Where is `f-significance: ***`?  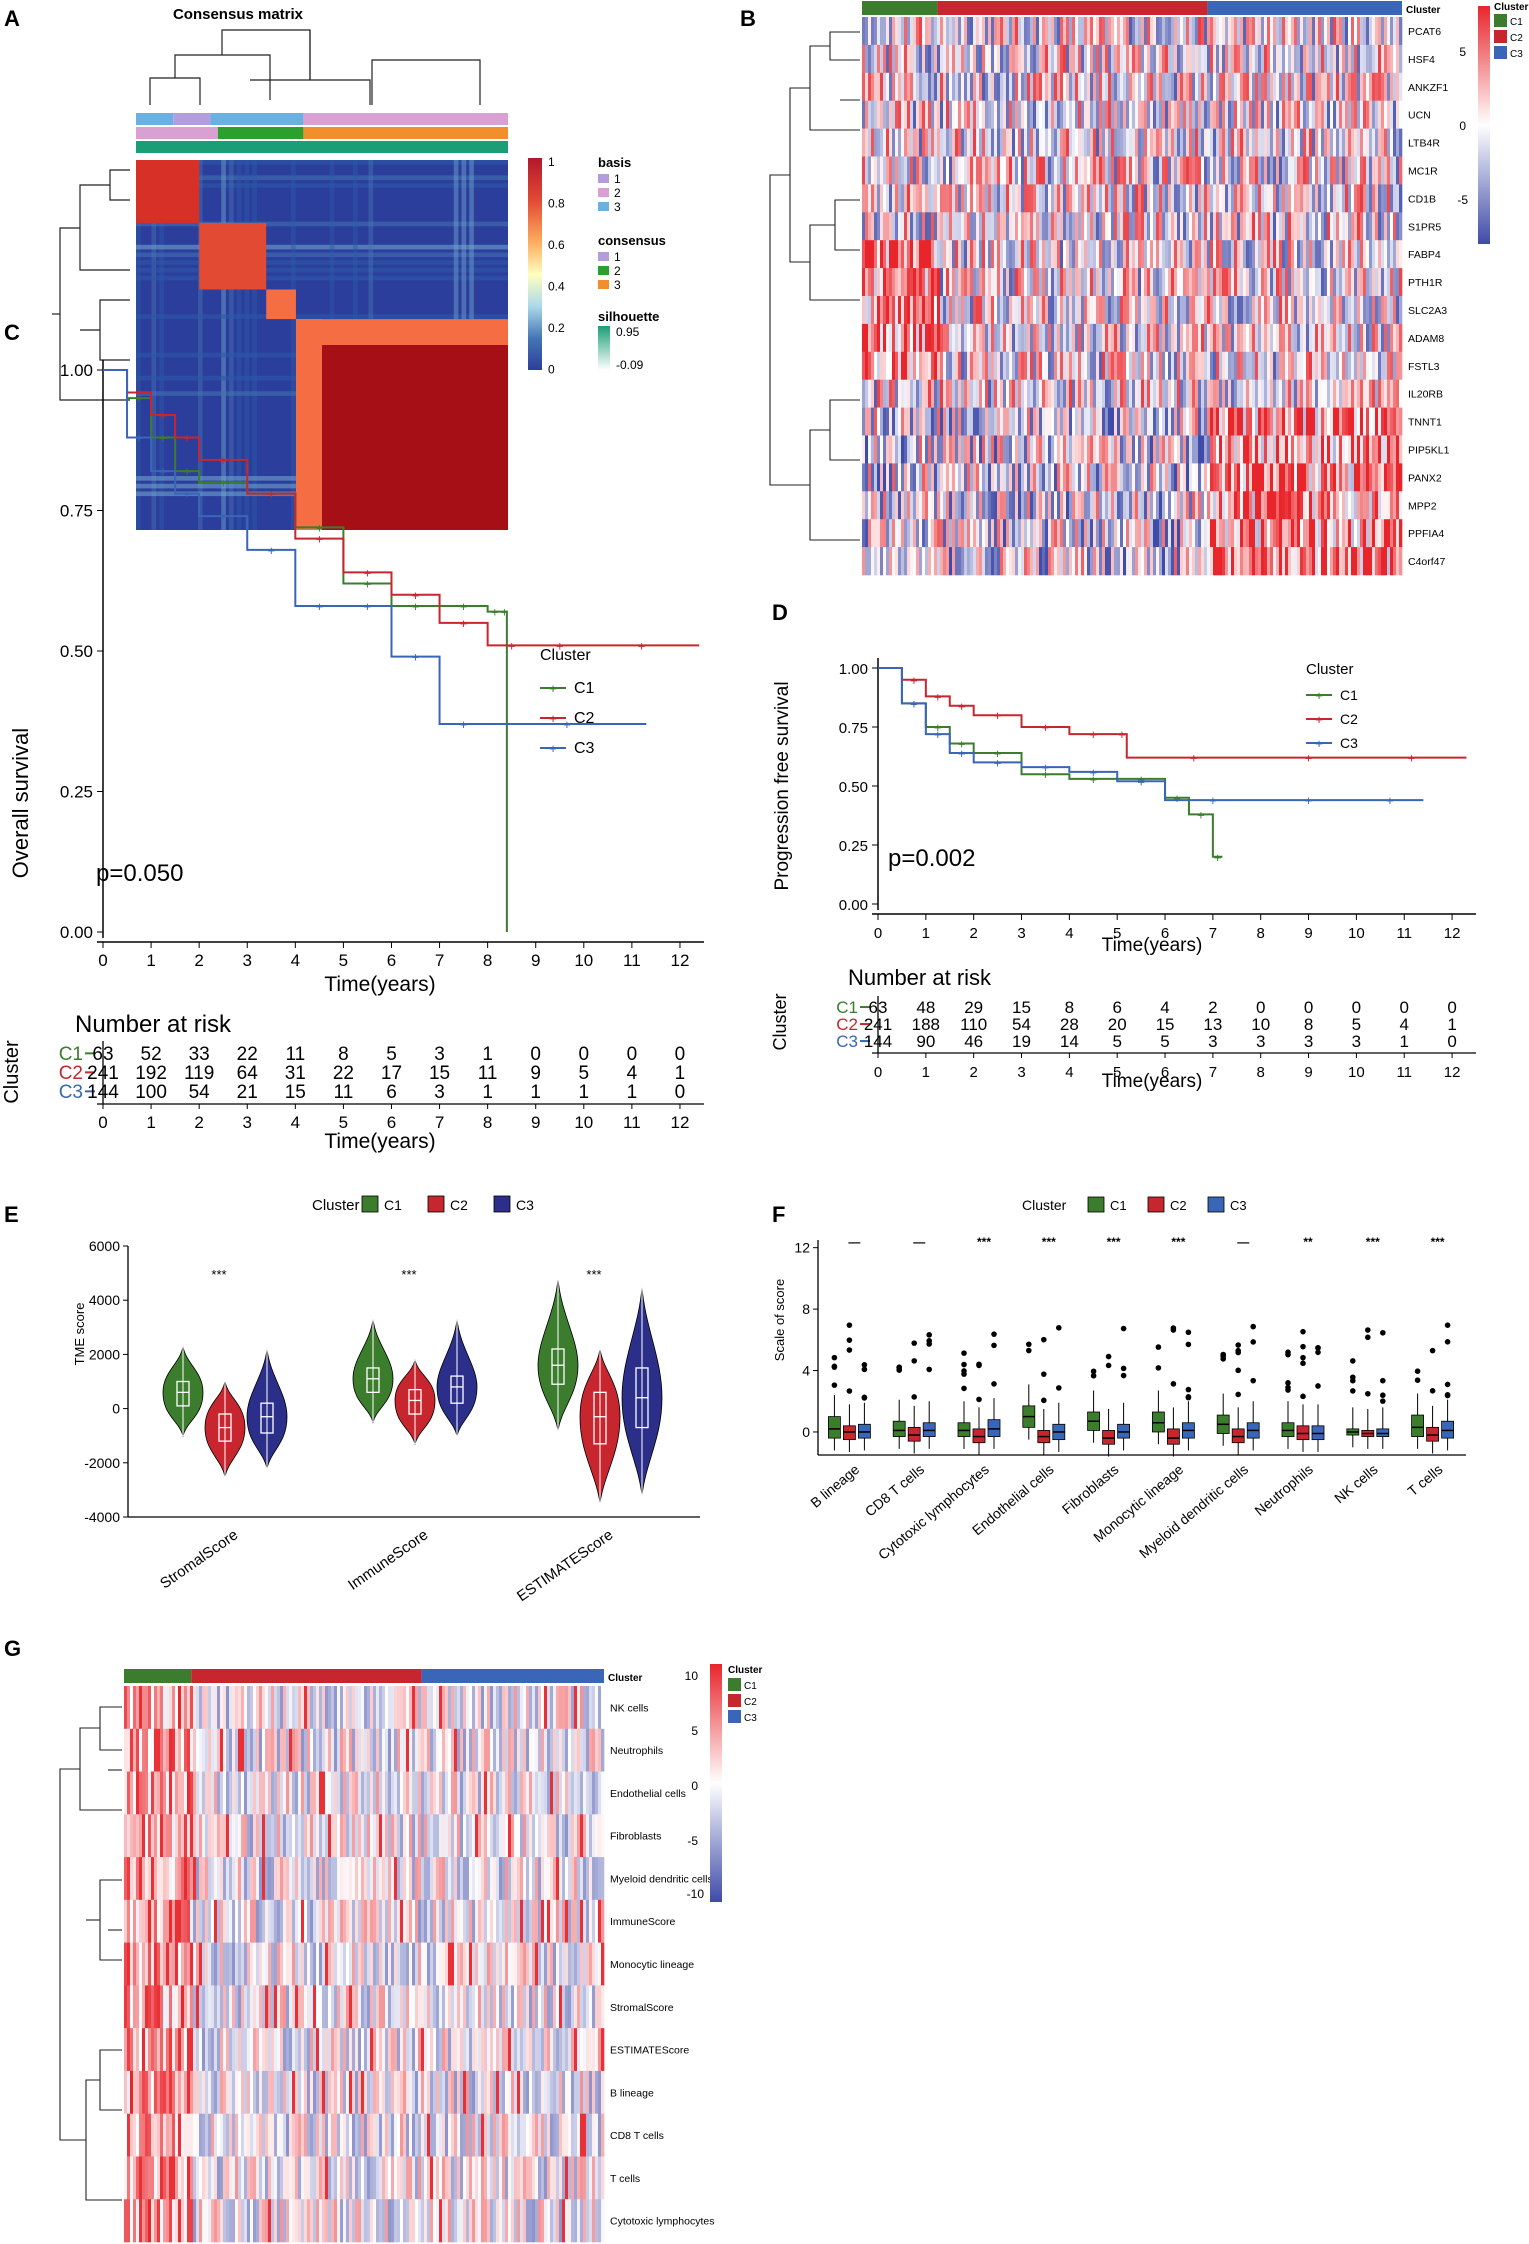
f-significance: *** is located at coordinates (1049, 1242).